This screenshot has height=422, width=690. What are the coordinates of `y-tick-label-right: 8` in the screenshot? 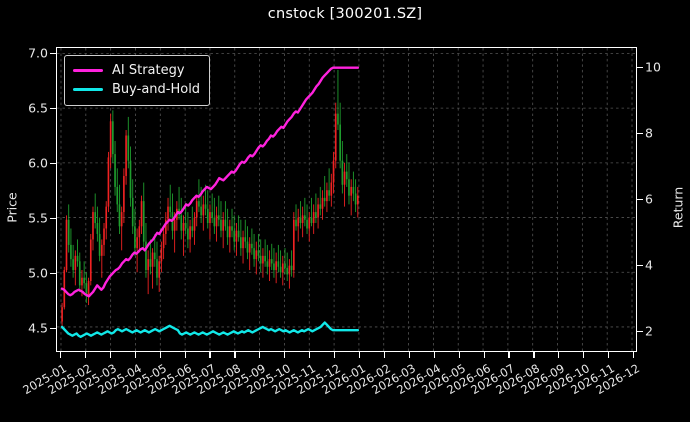 It's located at (649, 133).